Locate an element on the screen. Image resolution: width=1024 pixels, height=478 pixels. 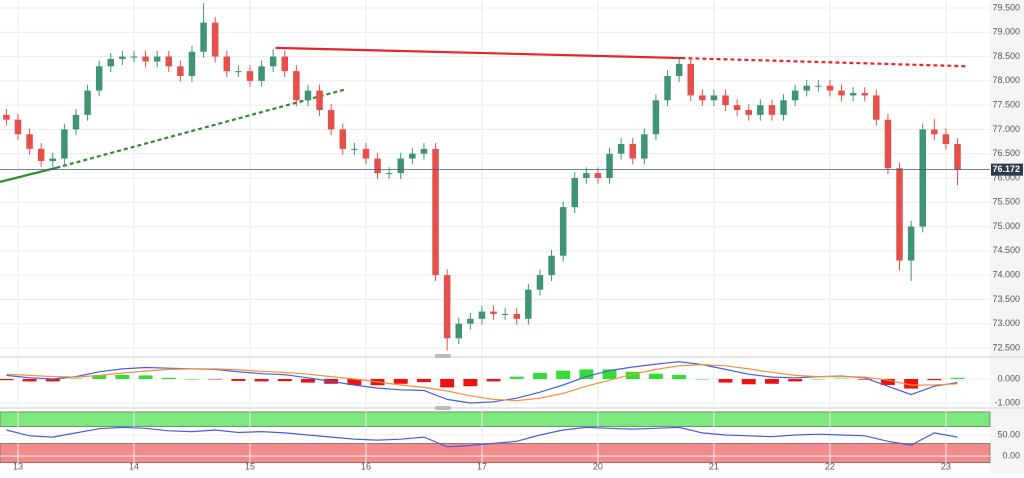
band is located at coordinates (495, 453).